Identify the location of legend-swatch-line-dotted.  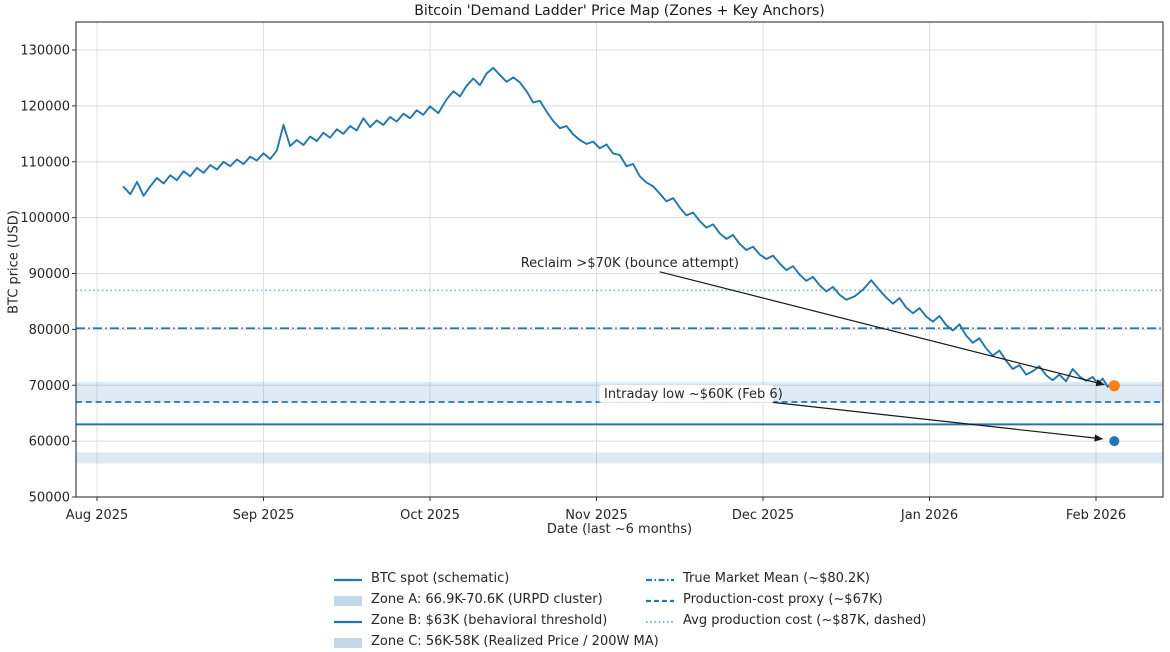
(660, 621).